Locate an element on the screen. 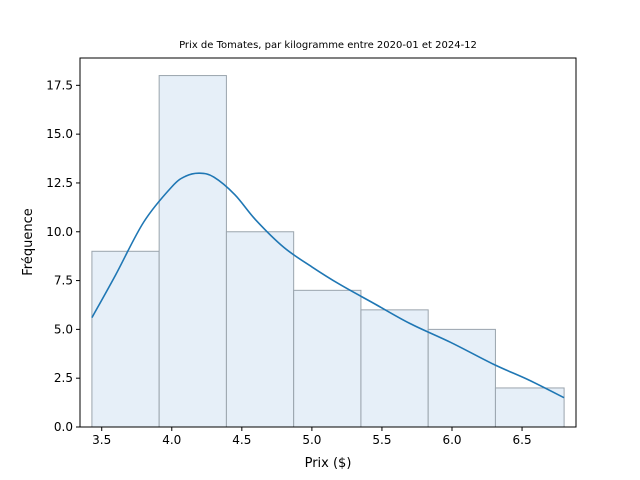 This screenshot has height=480, width=640. x-tick-label: 4.5 is located at coordinates (241, 440).